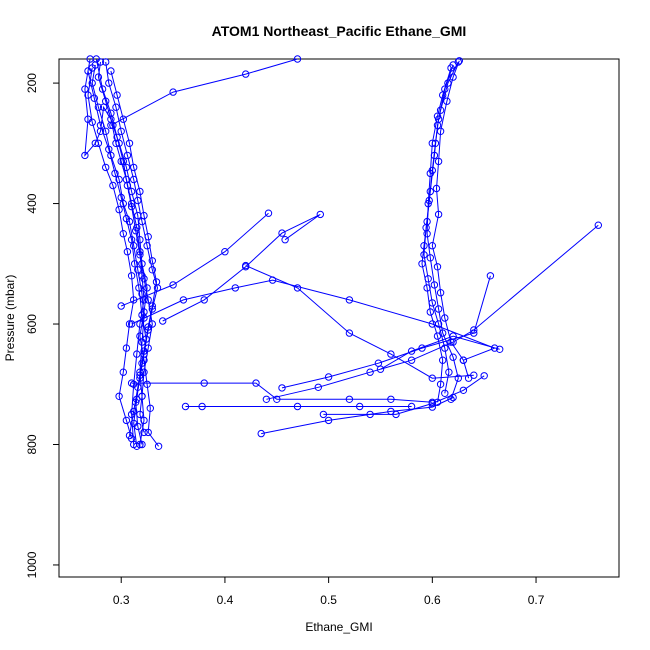  I want to click on y-tick-label: 400, so click(32, 203).